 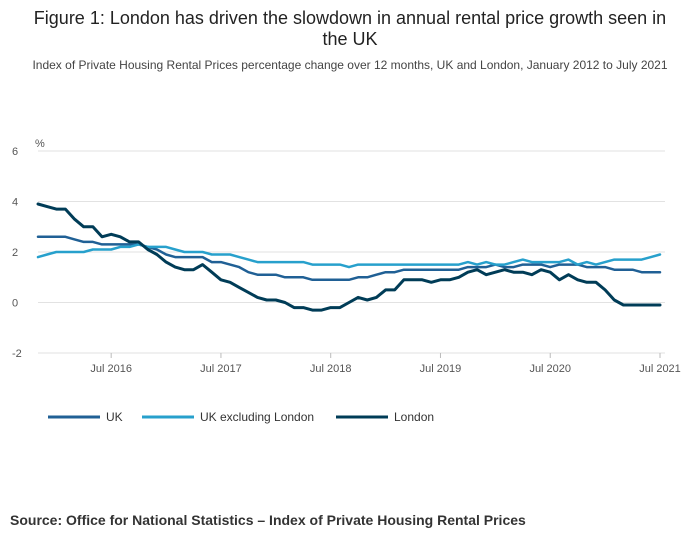 I want to click on legend-item-london: London, so click(x=385, y=417).